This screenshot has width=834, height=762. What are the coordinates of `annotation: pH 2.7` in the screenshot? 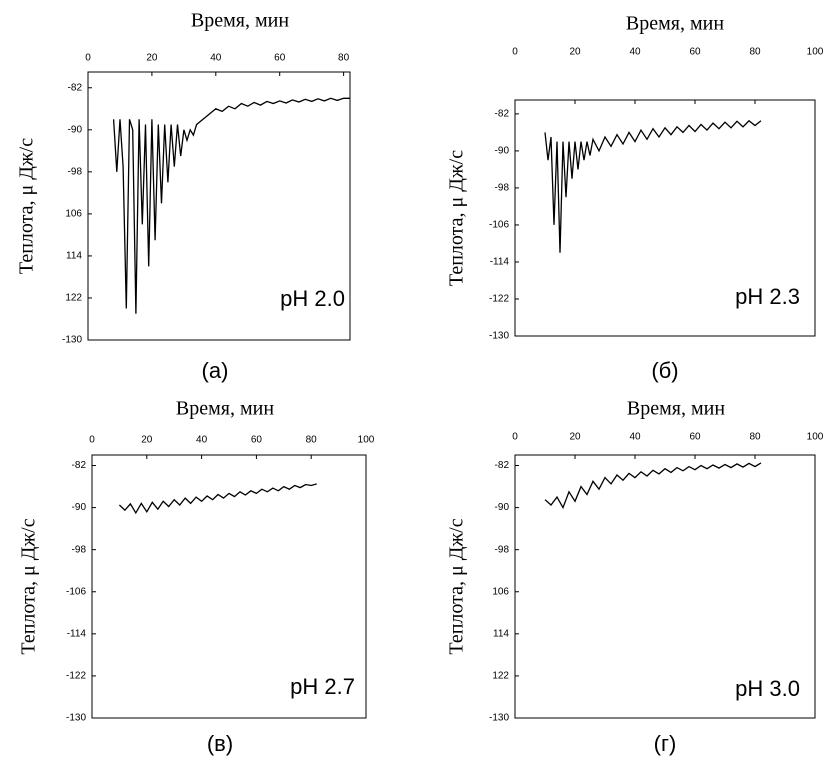 It's located at (322, 686).